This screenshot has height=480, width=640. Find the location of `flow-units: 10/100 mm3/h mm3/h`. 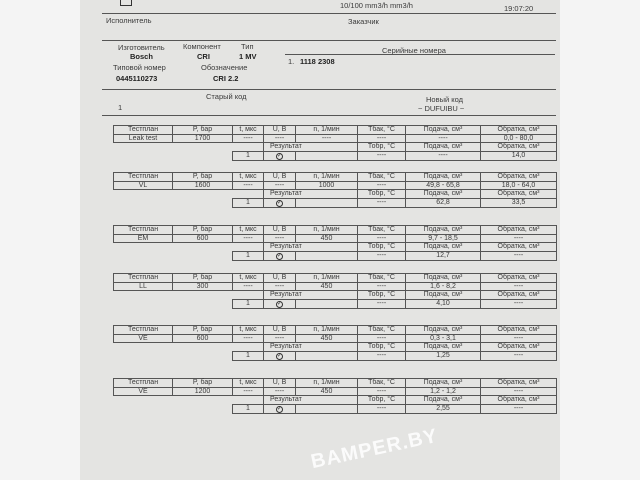

flow-units: 10/100 mm3/h mm3/h is located at coordinates (376, 5).